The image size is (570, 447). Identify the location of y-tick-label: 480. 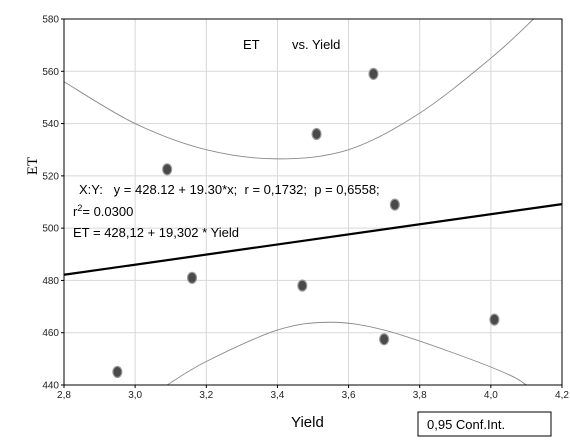
(50, 281).